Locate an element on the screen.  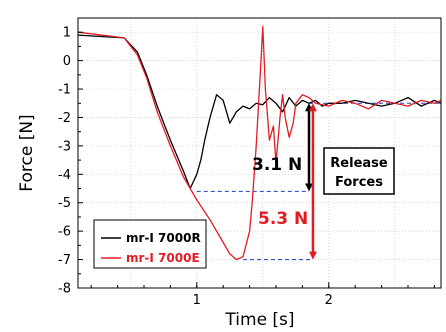
legend-label-mr-i-7000r: mr-I 7000R is located at coordinates (163, 238).